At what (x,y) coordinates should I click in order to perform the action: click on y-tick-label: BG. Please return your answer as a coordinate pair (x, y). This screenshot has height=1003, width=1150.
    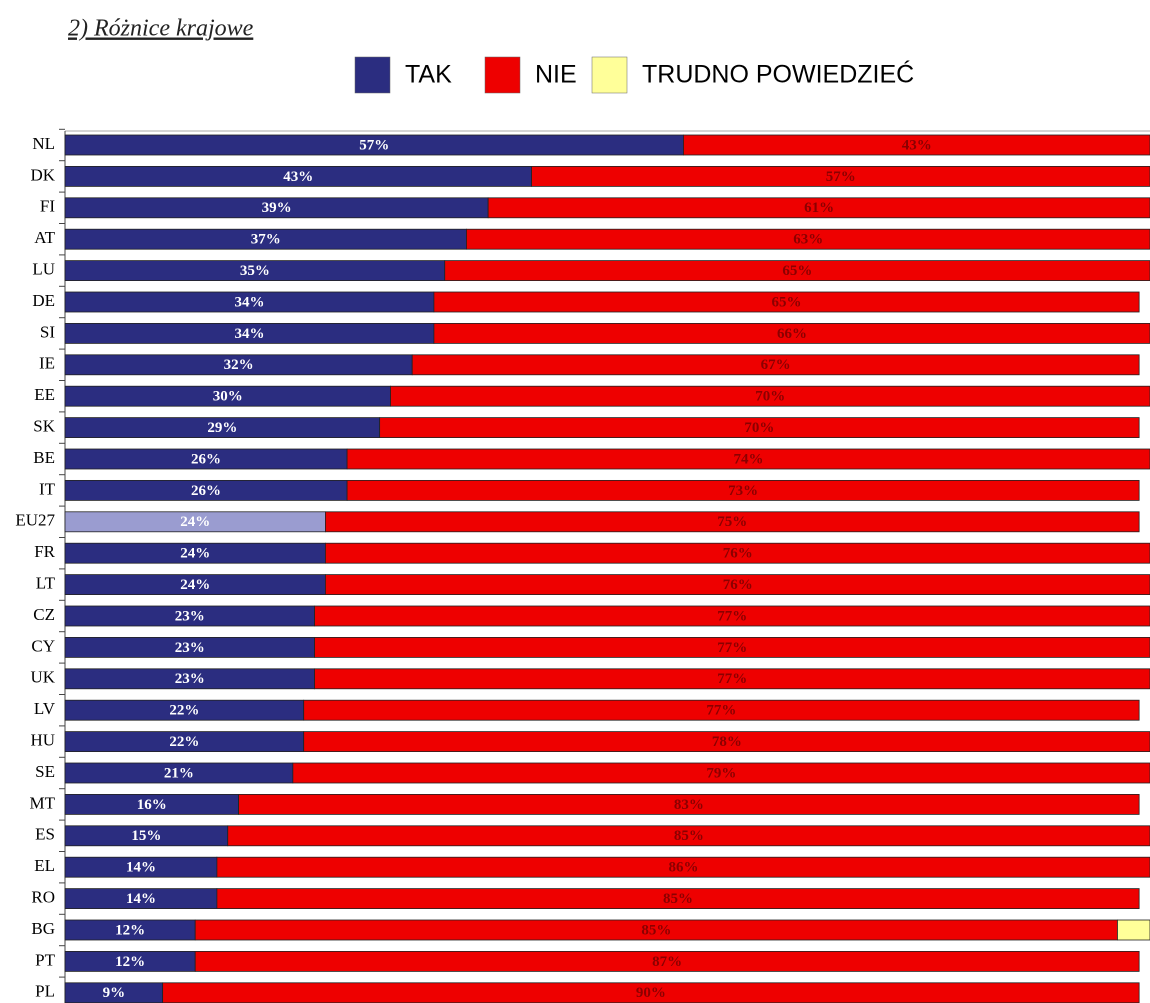
    Looking at the image, I should click on (43, 928).